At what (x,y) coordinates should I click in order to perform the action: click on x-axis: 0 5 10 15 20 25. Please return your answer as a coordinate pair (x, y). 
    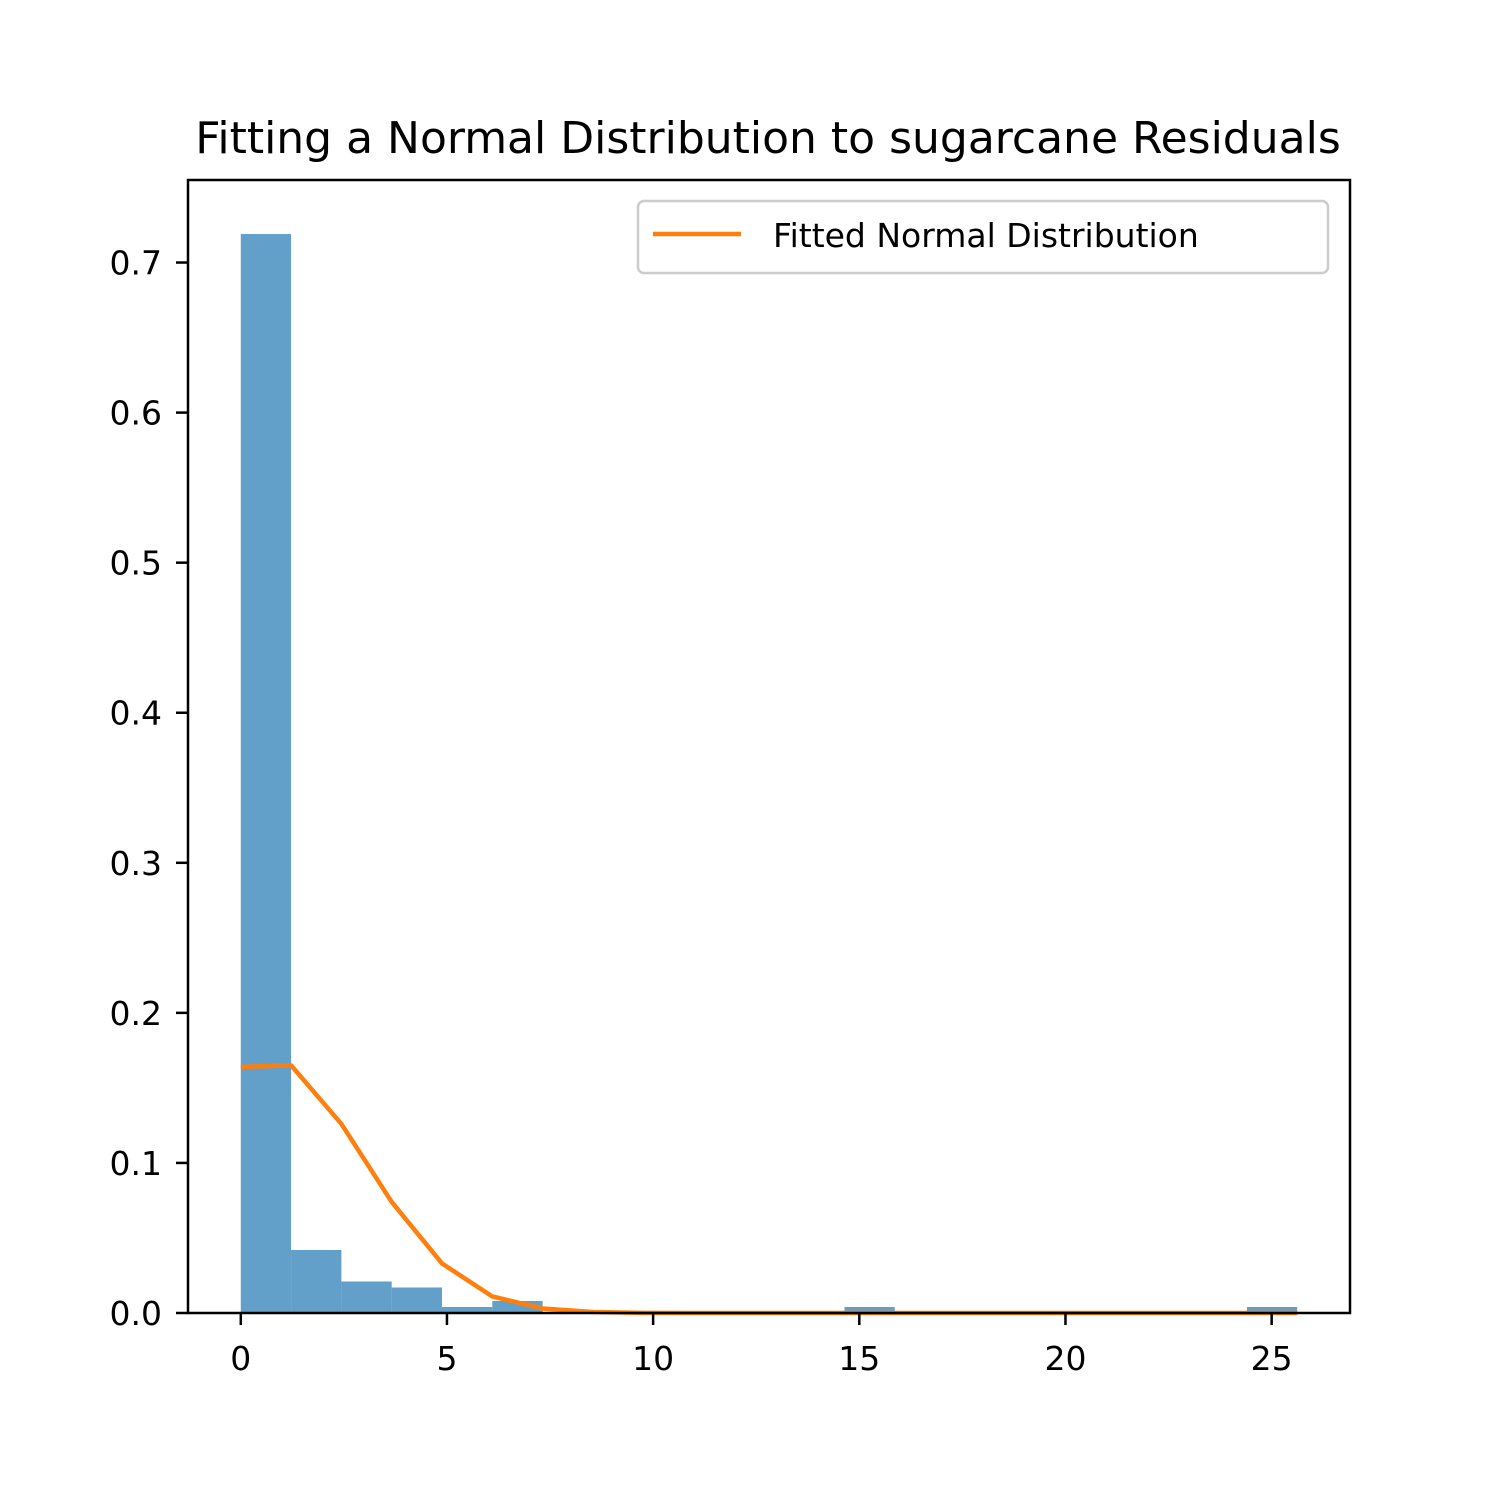
    Looking at the image, I should click on (761, 1345).